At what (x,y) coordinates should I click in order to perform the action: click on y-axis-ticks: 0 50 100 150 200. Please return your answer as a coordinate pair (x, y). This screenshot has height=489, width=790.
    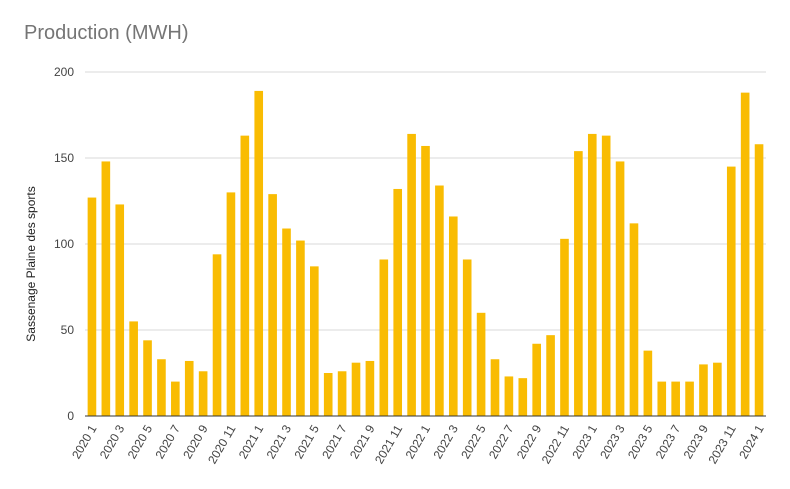
    Looking at the image, I should click on (64, 244).